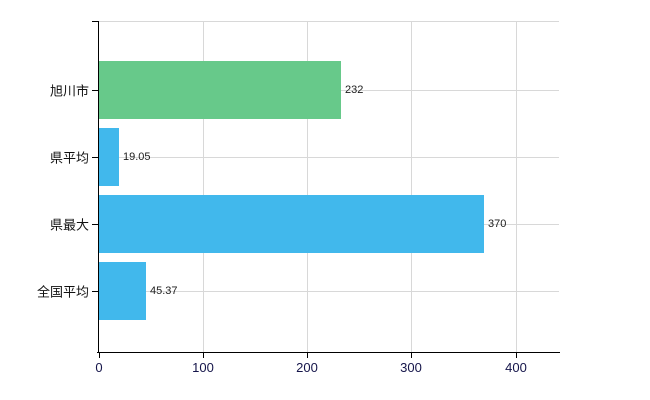 The image size is (650, 400). What do you see at coordinates (497, 224) in the screenshot?
I see `value-label: 370` at bounding box center [497, 224].